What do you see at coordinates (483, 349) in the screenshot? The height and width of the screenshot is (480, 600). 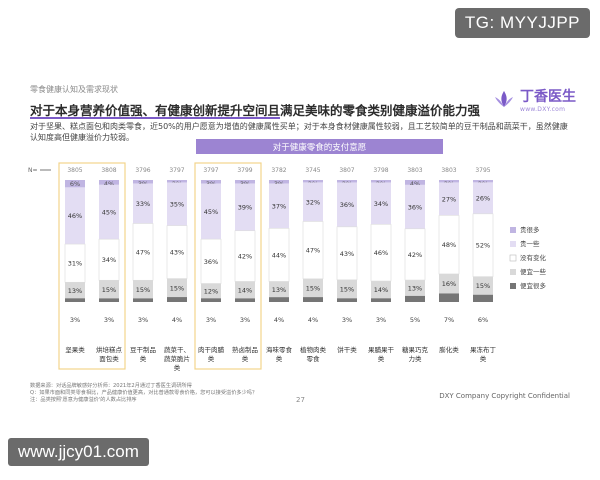 I see `category-label: 果冻布丁` at bounding box center [483, 349].